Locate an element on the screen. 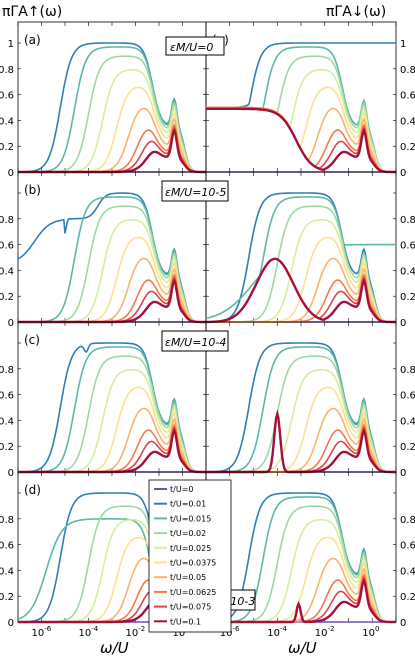  legend-label-1: t/U=0 is located at coordinates (181, 489).